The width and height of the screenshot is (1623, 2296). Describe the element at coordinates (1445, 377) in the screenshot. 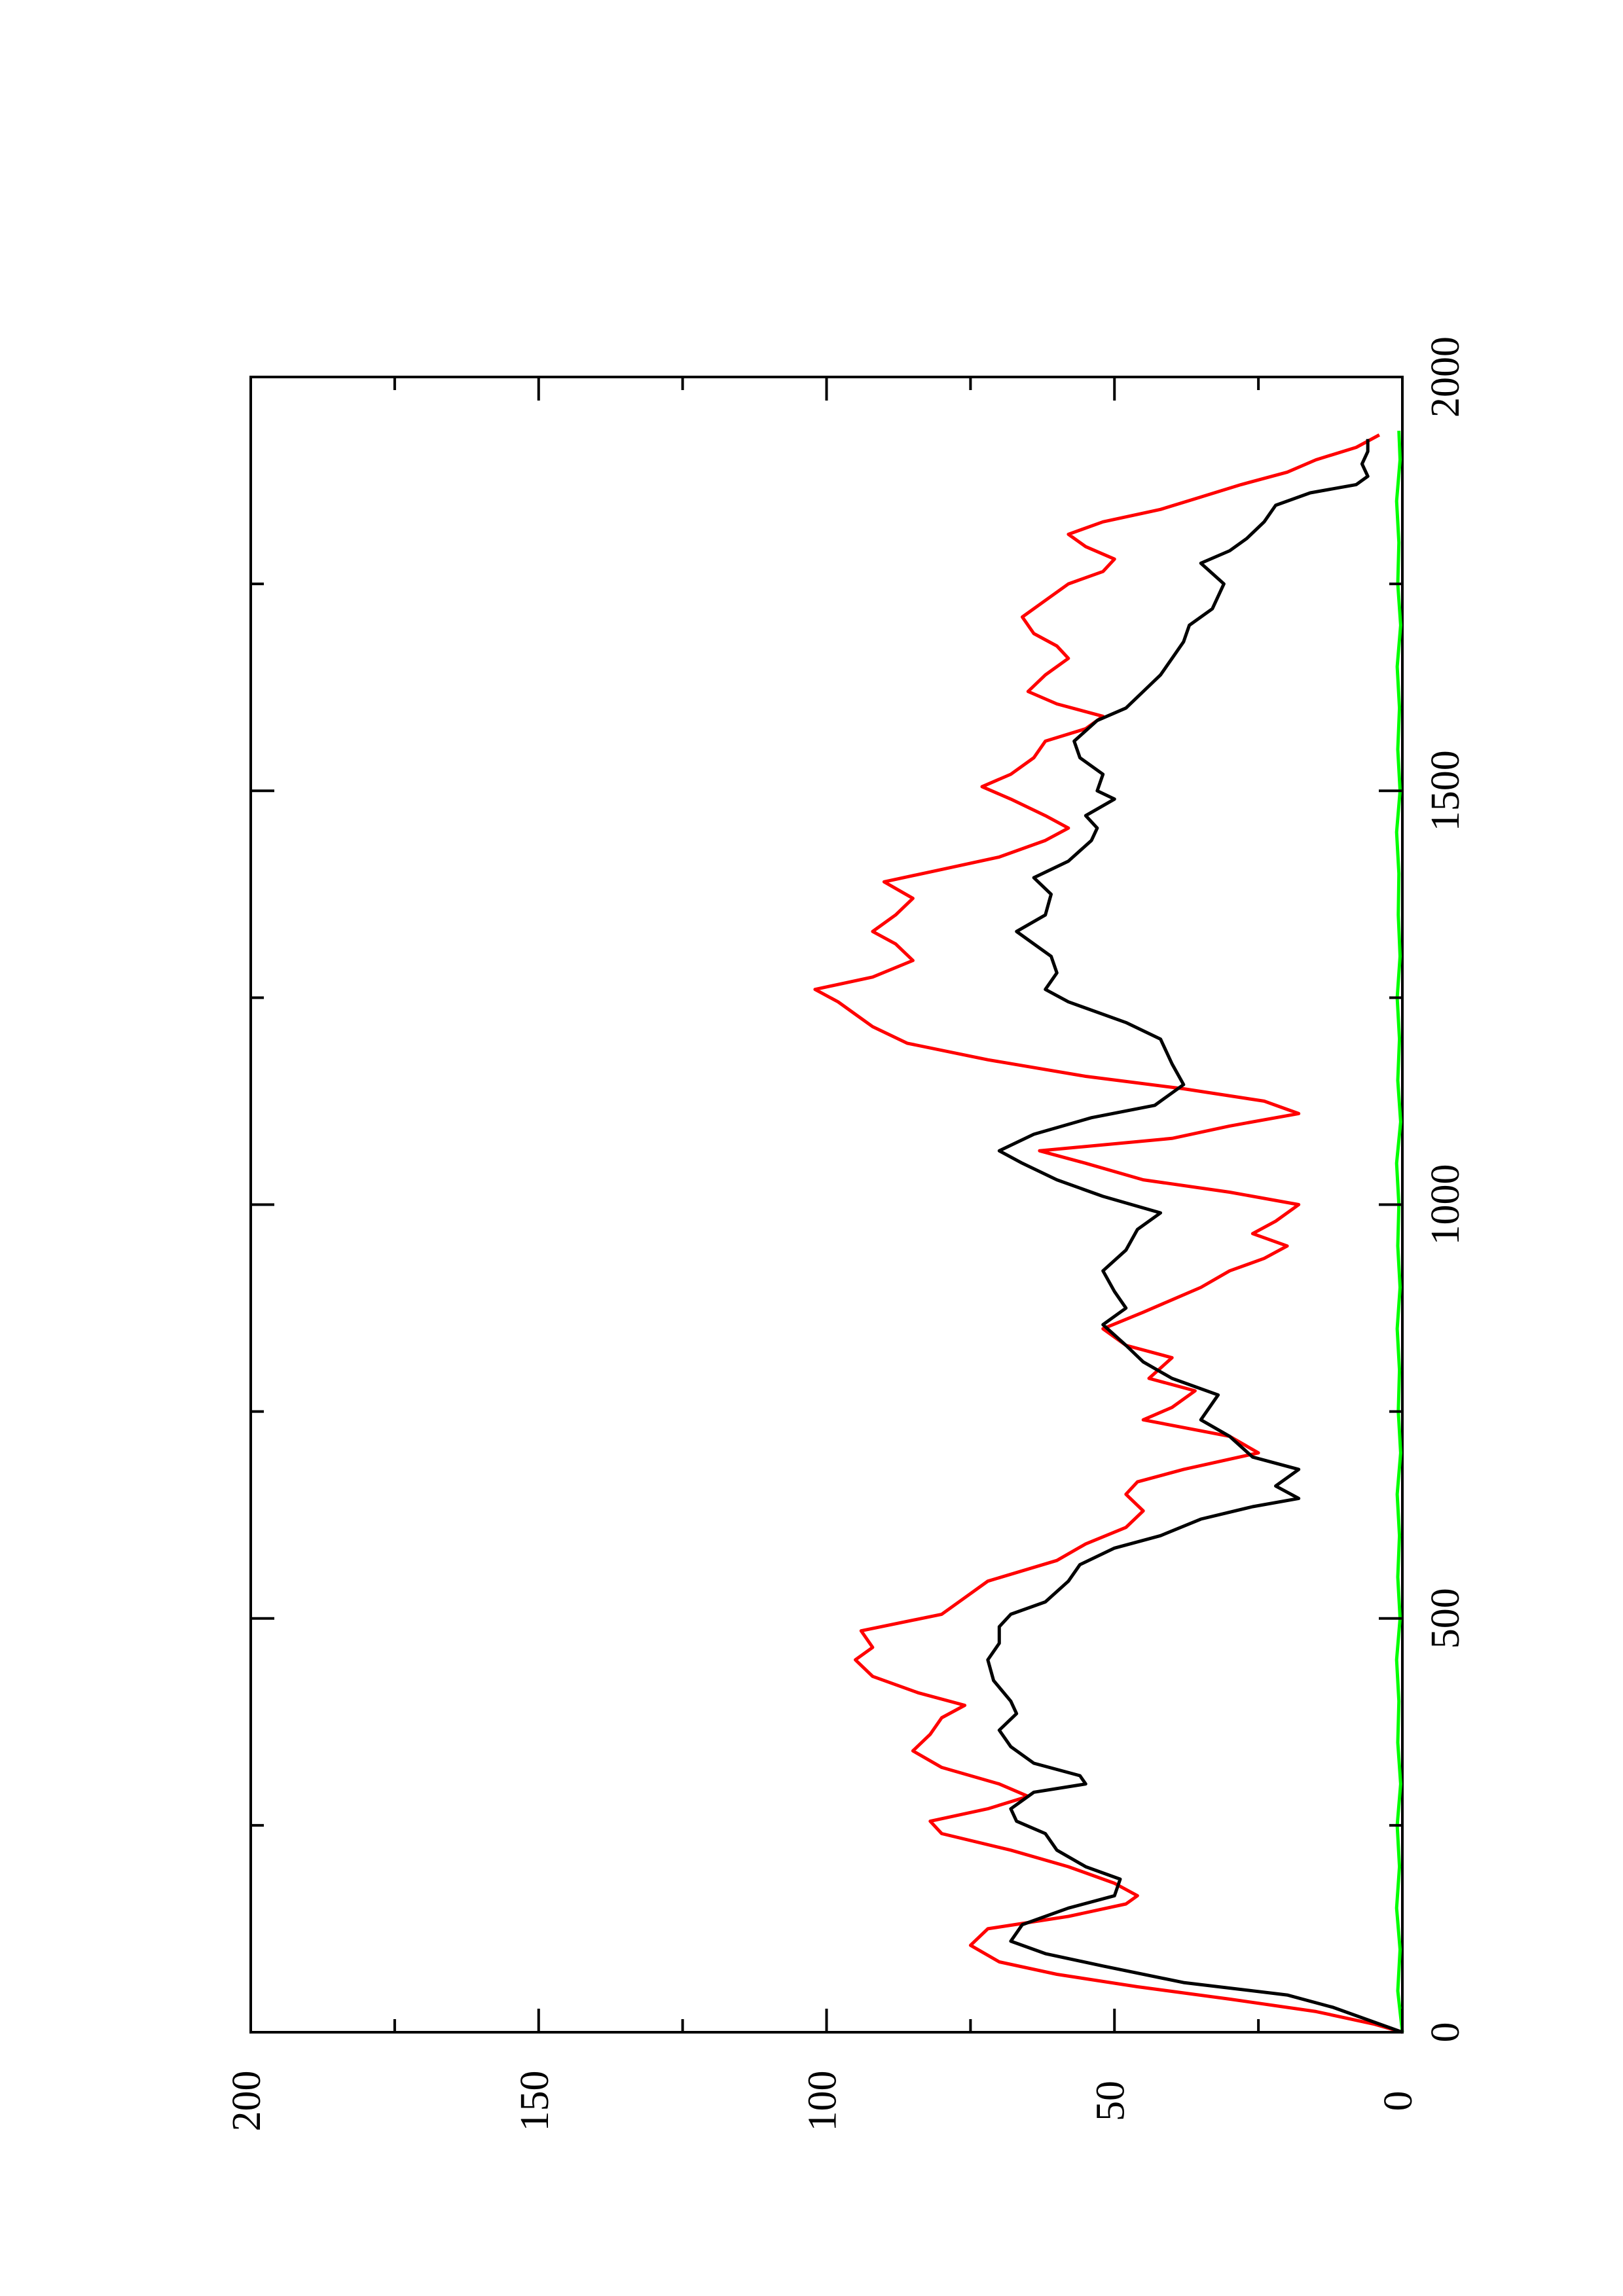

I see `x-tick-label-2000: 2000` at that location.